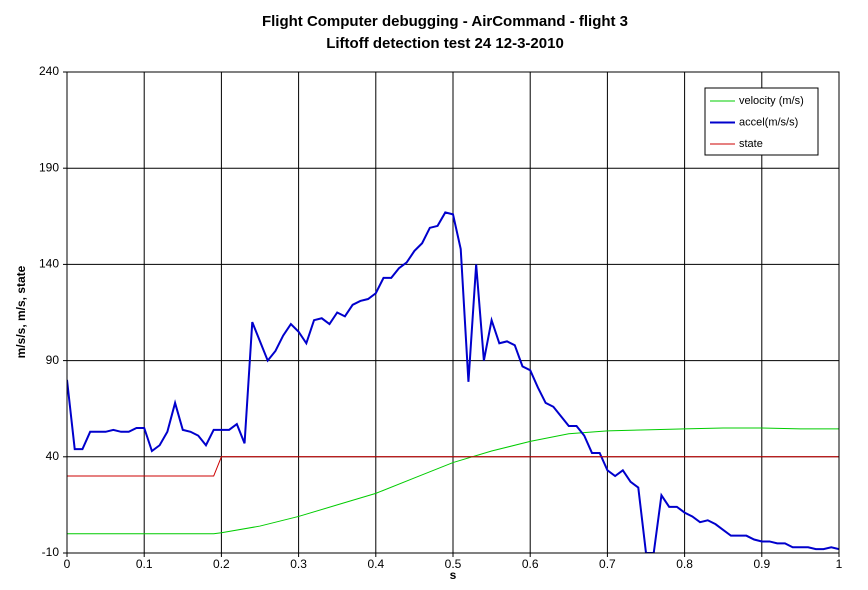 The height and width of the screenshot is (590, 868). What do you see at coordinates (684, 564) in the screenshot?
I see `x-tick-label: 0.8` at bounding box center [684, 564].